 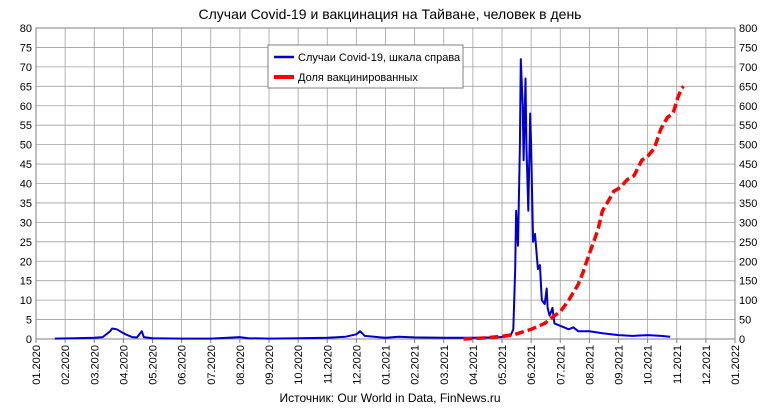 I want to click on left-tick-label: 10, so click(x=26, y=301).